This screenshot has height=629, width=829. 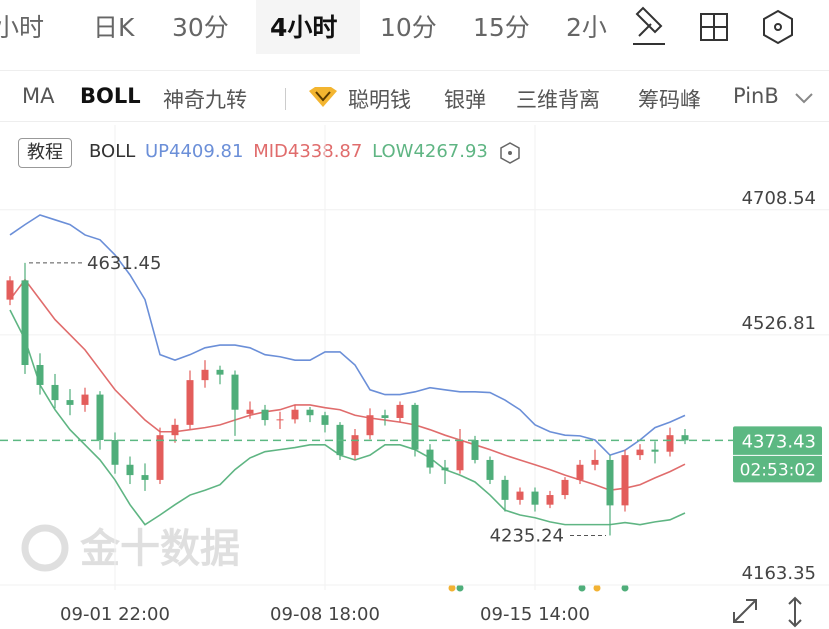 I want to click on x-tick-label: 09-15 14:00, so click(x=535, y=614).